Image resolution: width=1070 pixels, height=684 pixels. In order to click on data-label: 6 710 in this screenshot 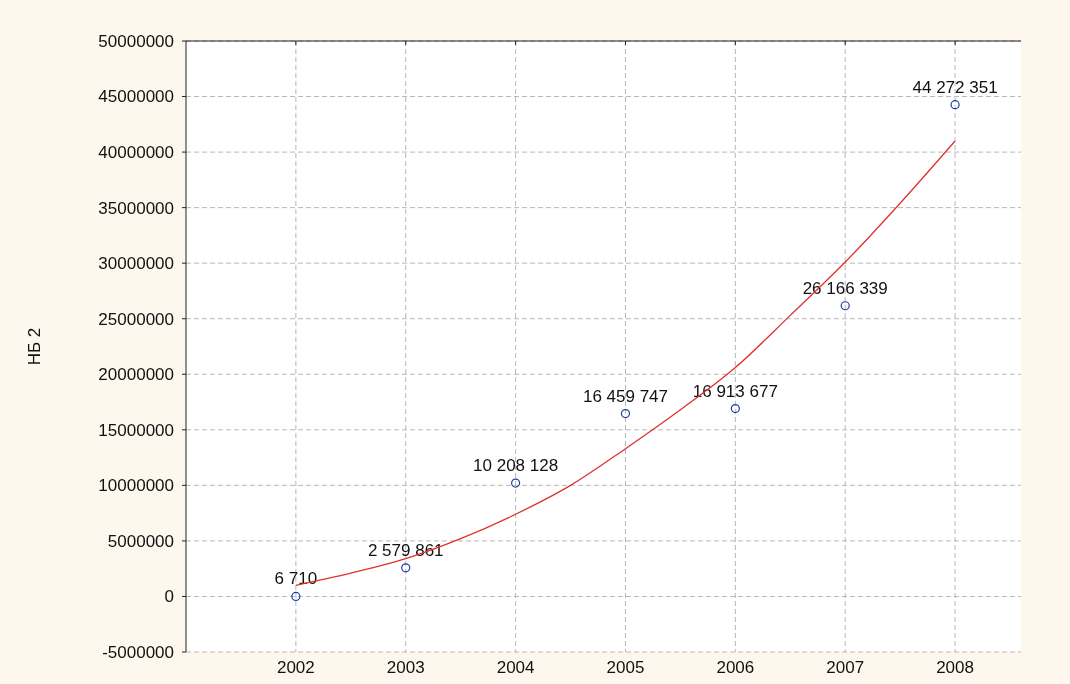, I will do `click(296, 579)`.